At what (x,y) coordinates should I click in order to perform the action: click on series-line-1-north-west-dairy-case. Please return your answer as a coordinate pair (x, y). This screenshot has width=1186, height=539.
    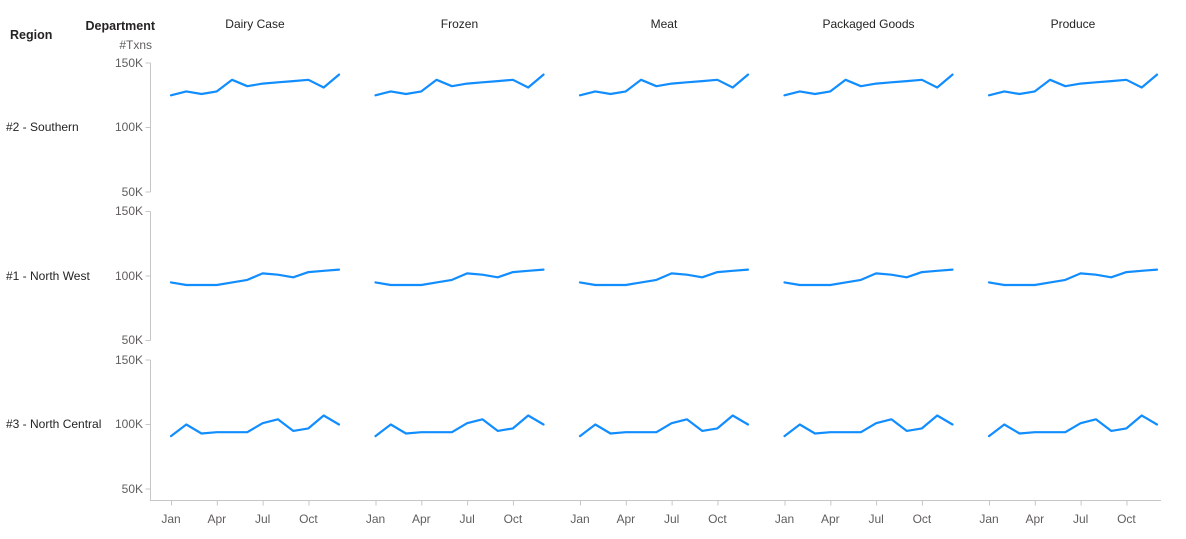
    Looking at the image, I should click on (255, 277).